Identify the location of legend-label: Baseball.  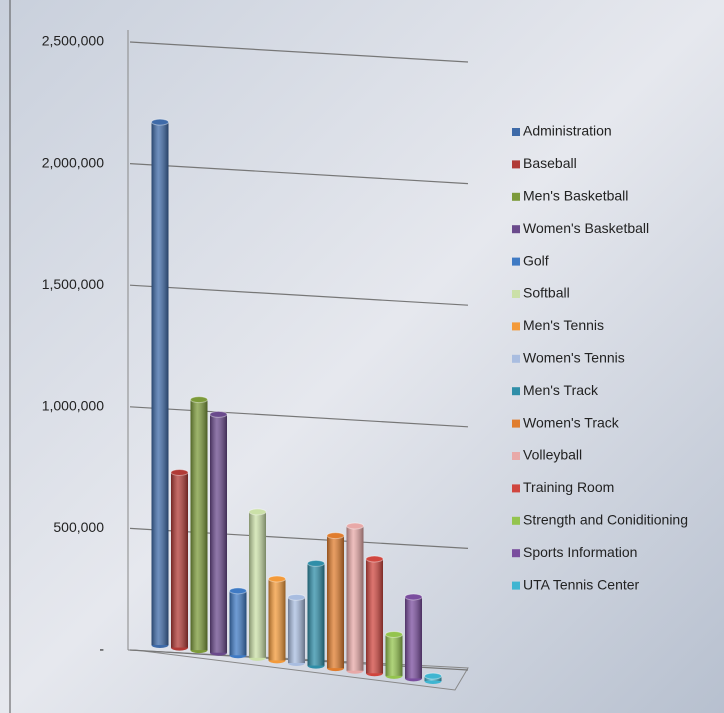
(550, 163).